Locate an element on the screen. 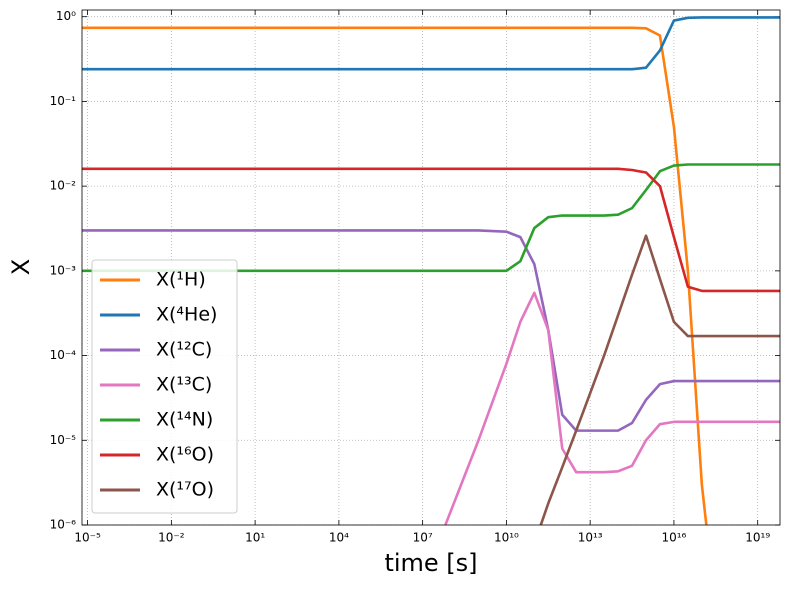 This screenshot has height=589, width=790. legend-box is located at coordinates (164, 386).